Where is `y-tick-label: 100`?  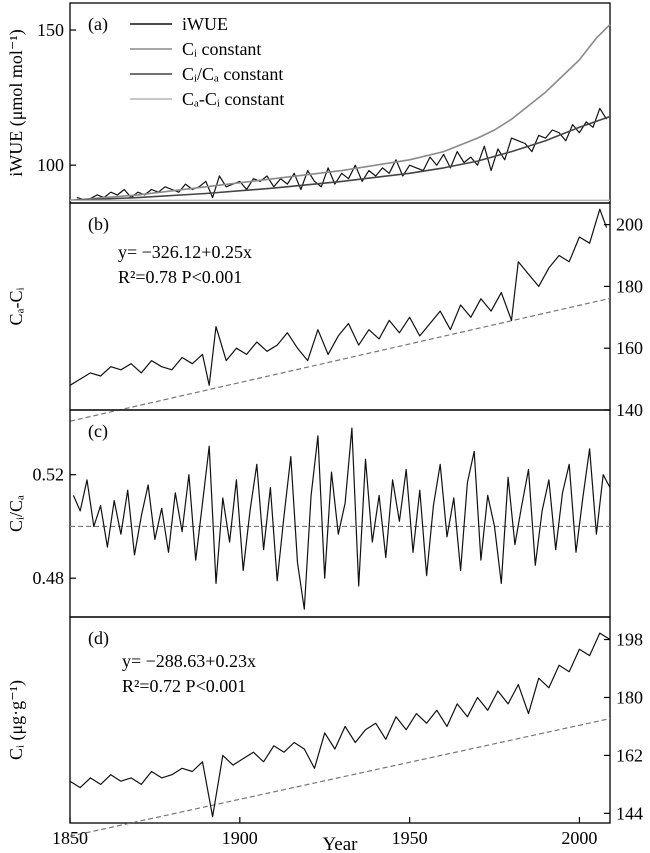 y-tick-label: 100 is located at coordinates (50, 165).